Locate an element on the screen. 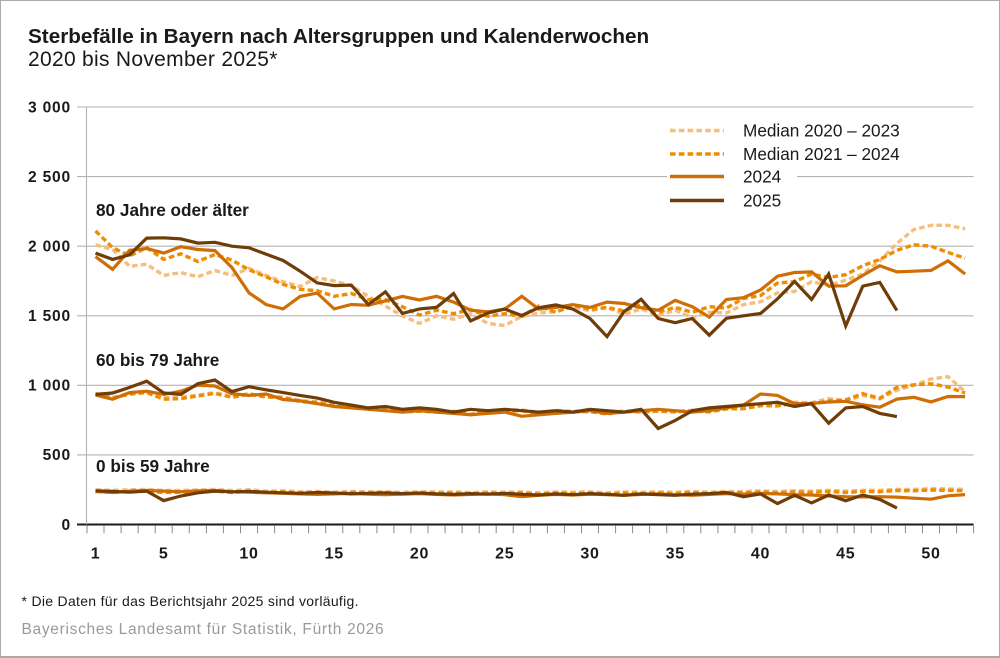  svg-text: 20 is located at coordinates (419, 554).